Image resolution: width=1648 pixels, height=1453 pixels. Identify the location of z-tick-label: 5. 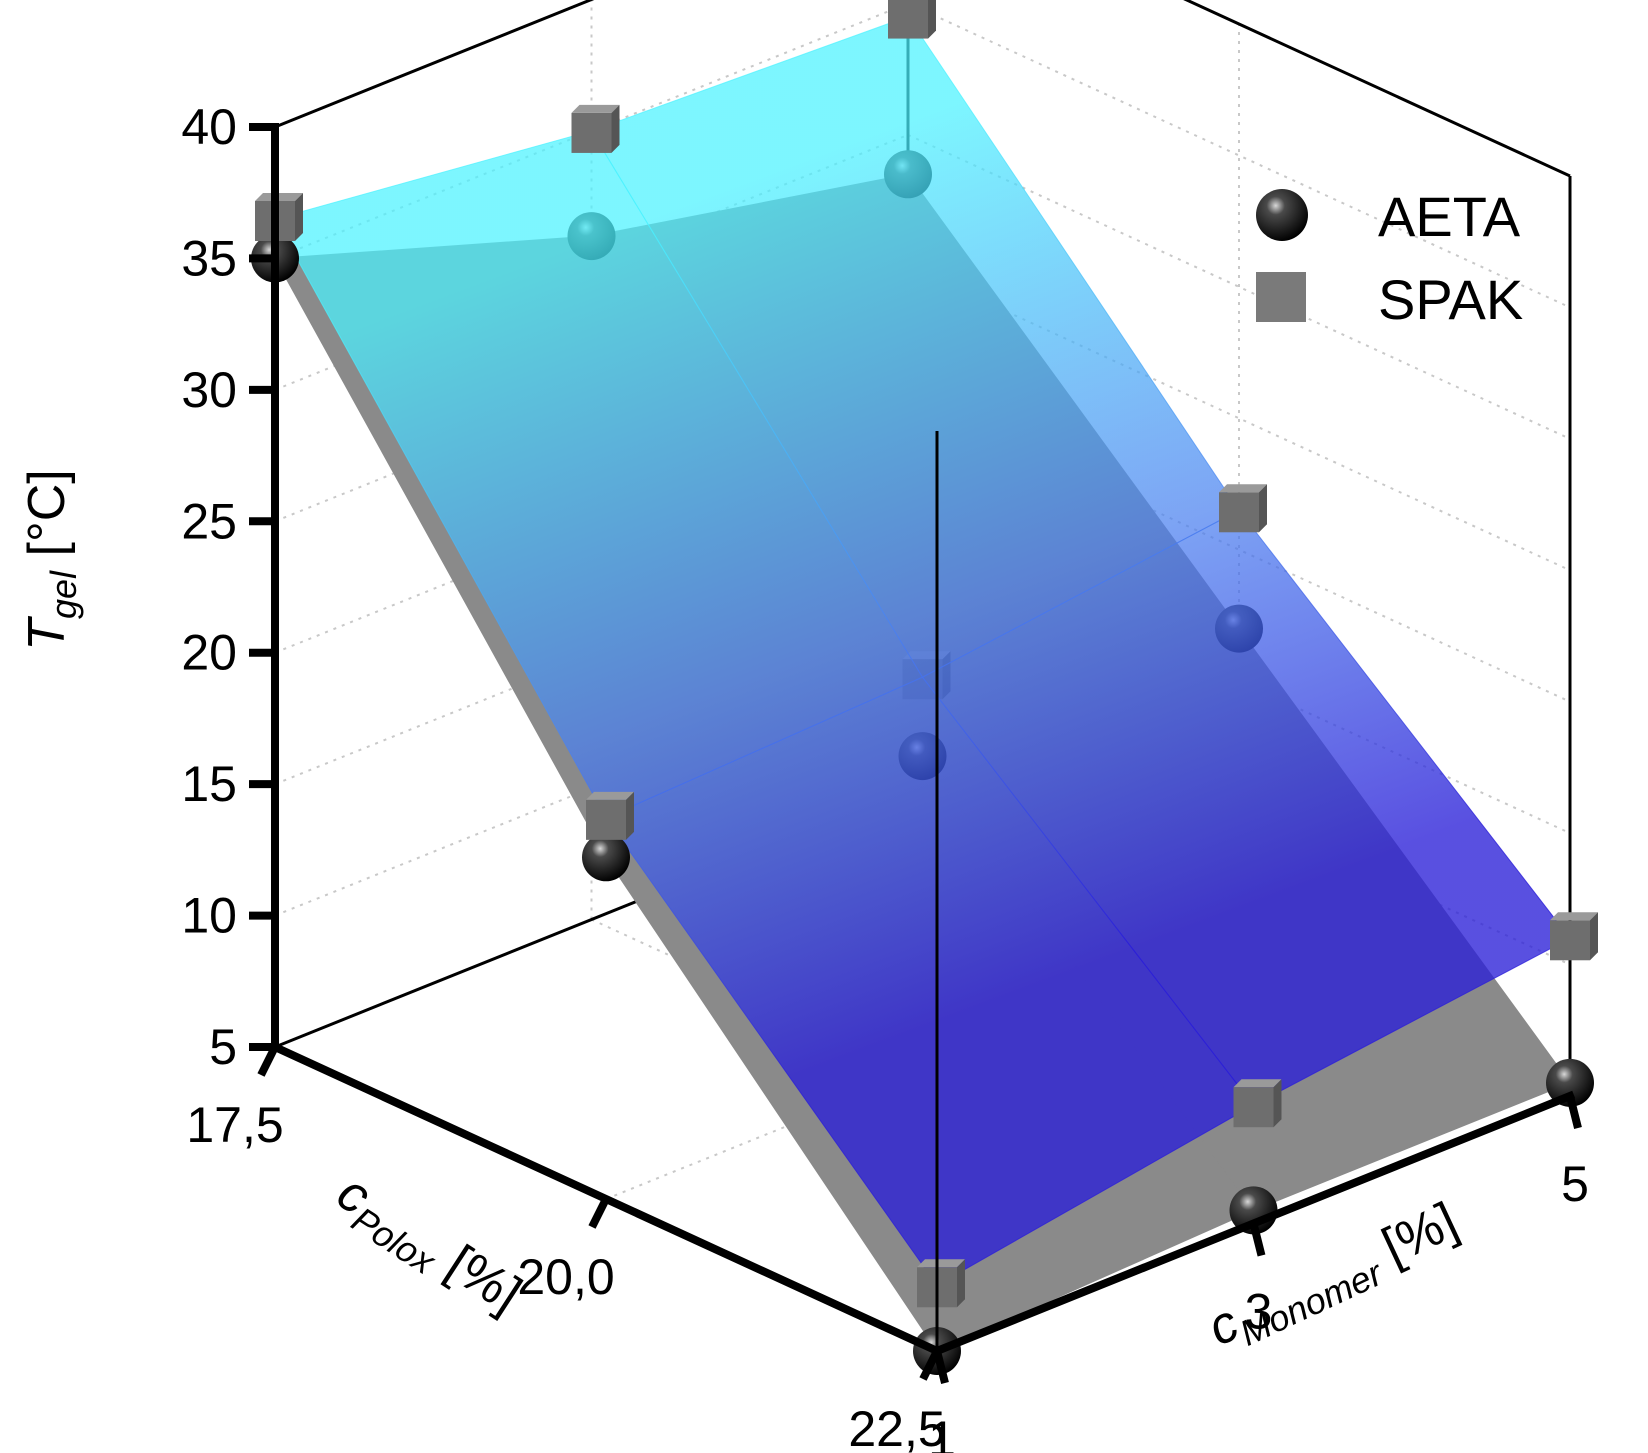
(223, 1047).